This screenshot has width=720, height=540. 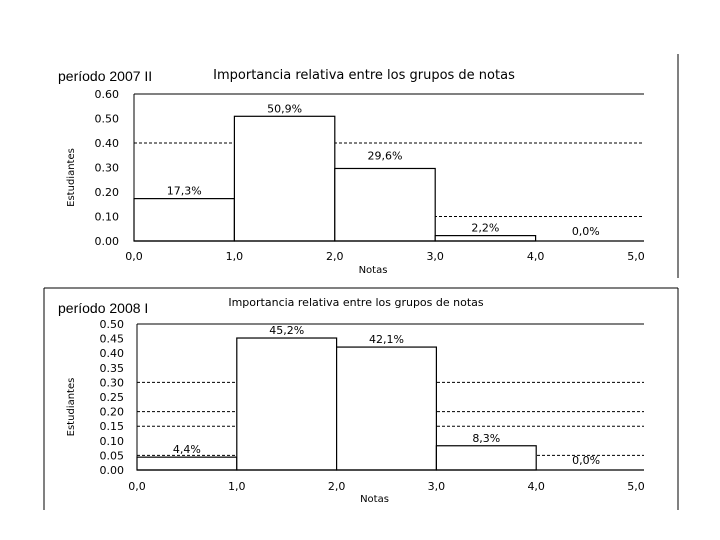 What do you see at coordinates (485, 228) in the screenshot?
I see `data-label: 2,2%` at bounding box center [485, 228].